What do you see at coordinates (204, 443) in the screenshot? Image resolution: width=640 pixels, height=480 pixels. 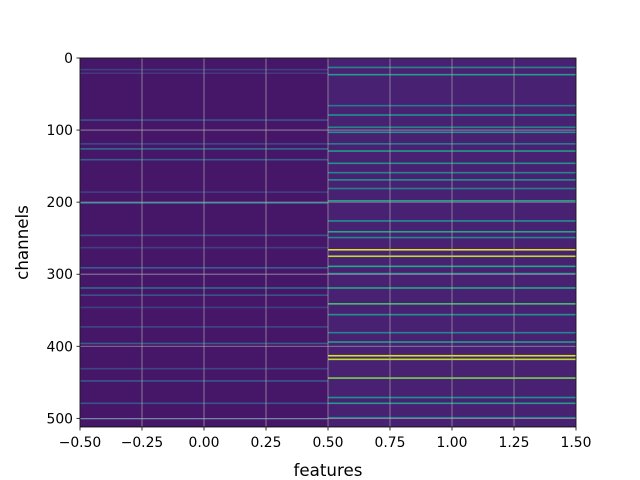 I see `x-tick-label: 0.00` at bounding box center [204, 443].